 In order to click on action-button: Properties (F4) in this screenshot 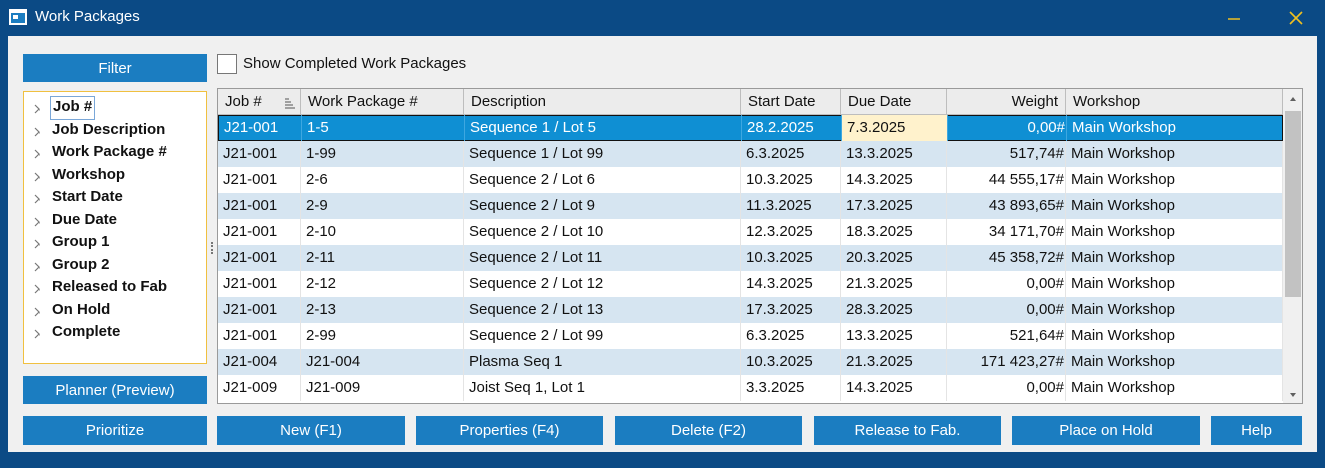, I will do `click(509, 430)`.